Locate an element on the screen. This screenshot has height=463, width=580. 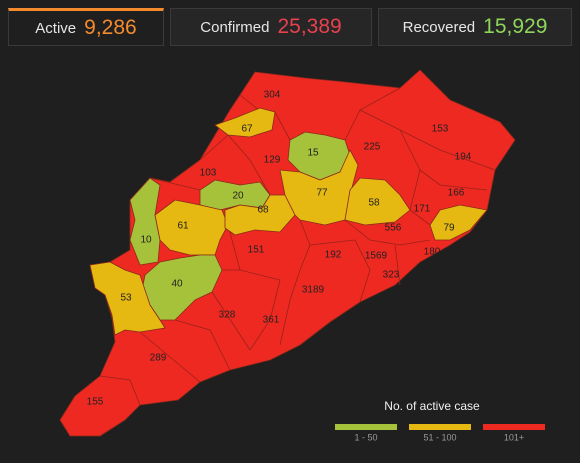
district-label: 67 is located at coordinates (247, 129).